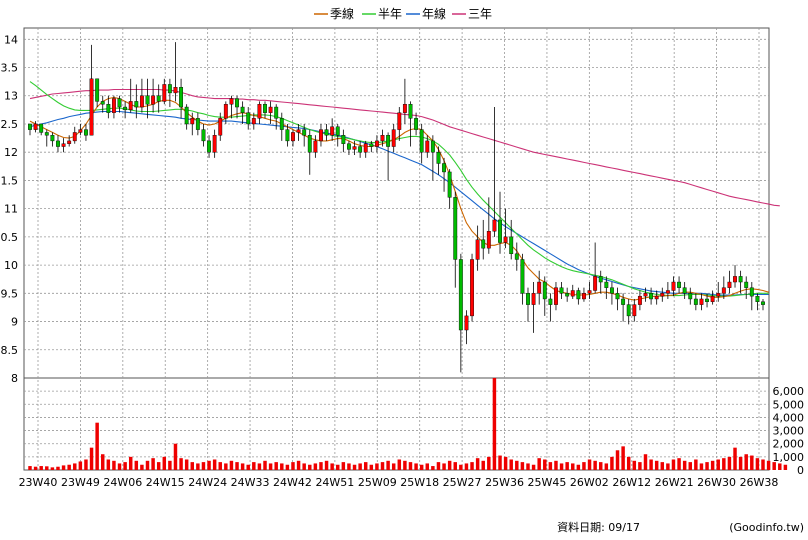 The height and width of the screenshot is (540, 808). What do you see at coordinates (38, 482) in the screenshot?
I see `x-tick-label: 23W40` at bounding box center [38, 482].